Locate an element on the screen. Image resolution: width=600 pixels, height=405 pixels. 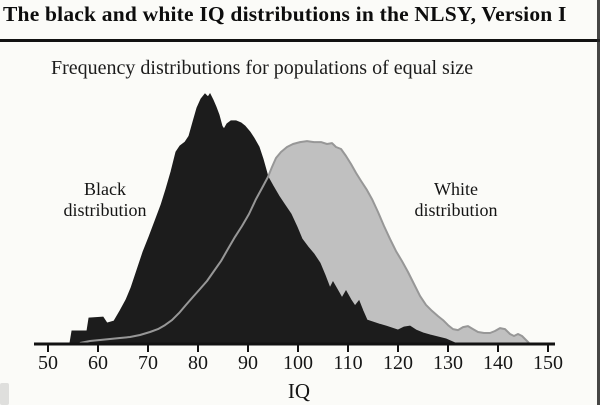
x-axis-title: IQ is located at coordinates (299, 391).